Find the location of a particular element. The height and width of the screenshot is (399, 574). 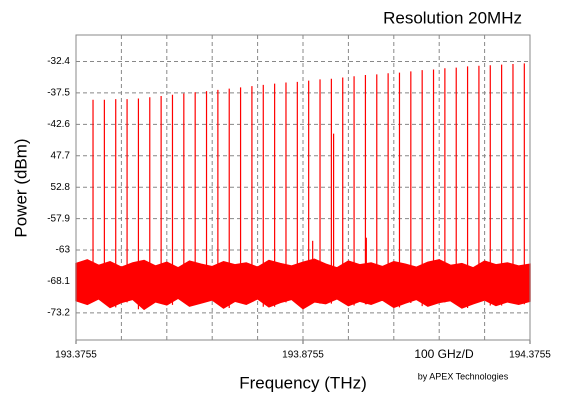

x-tick-label: 193.3755 is located at coordinates (76, 355).